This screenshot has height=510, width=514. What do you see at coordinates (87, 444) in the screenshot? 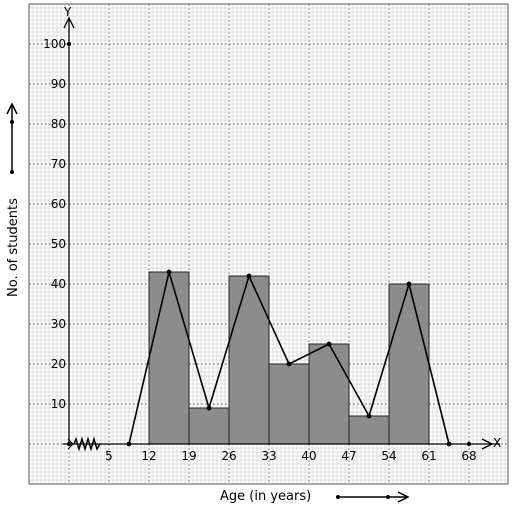
I see `axis-break-zigzag` at bounding box center [87, 444].